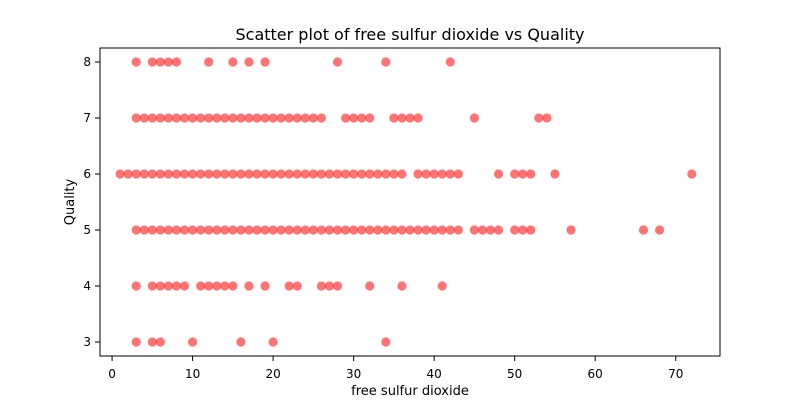 This screenshot has height=404, width=800. What do you see at coordinates (87, 230) in the screenshot?
I see `y-tick-label: 5` at bounding box center [87, 230].